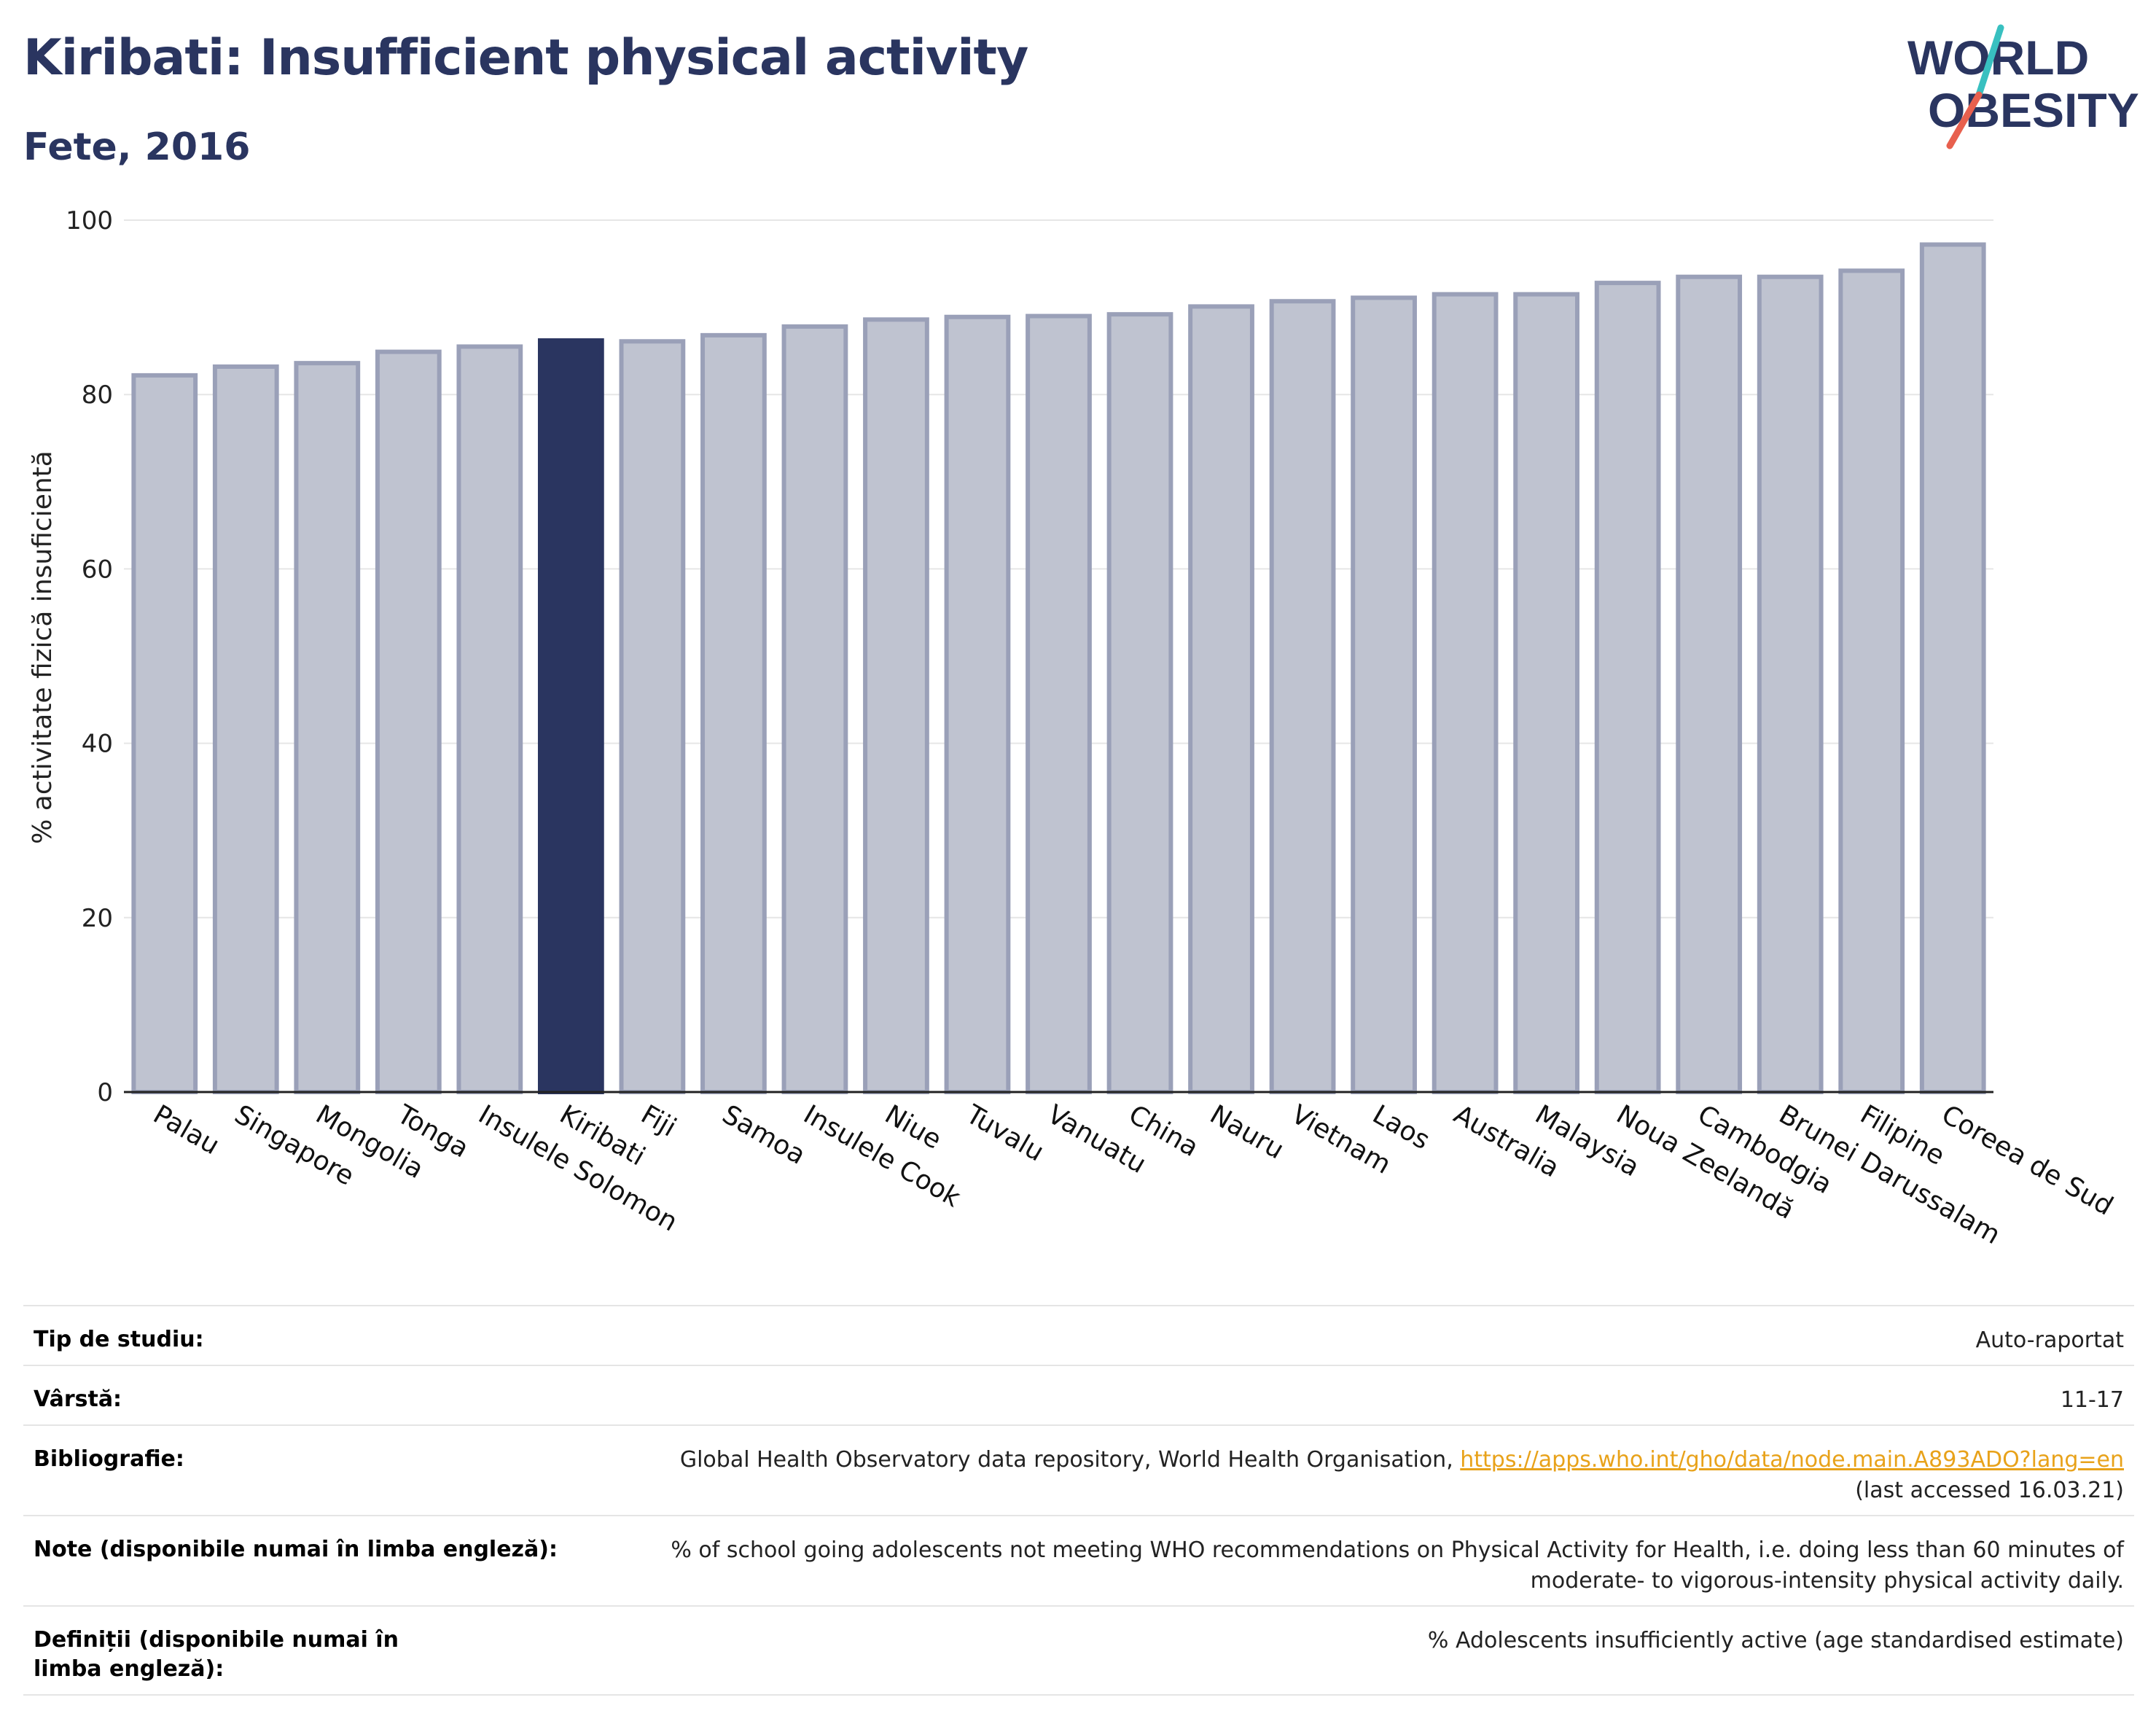 The height and width of the screenshot is (1735, 2156). I want to click on x-tick-label: Samoa, so click(764, 1135).